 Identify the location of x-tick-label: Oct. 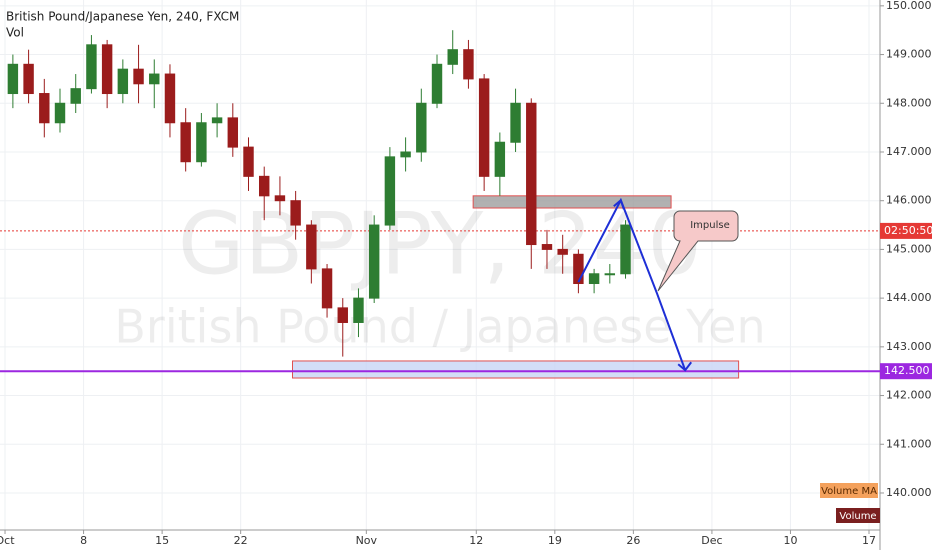
(7, 540).